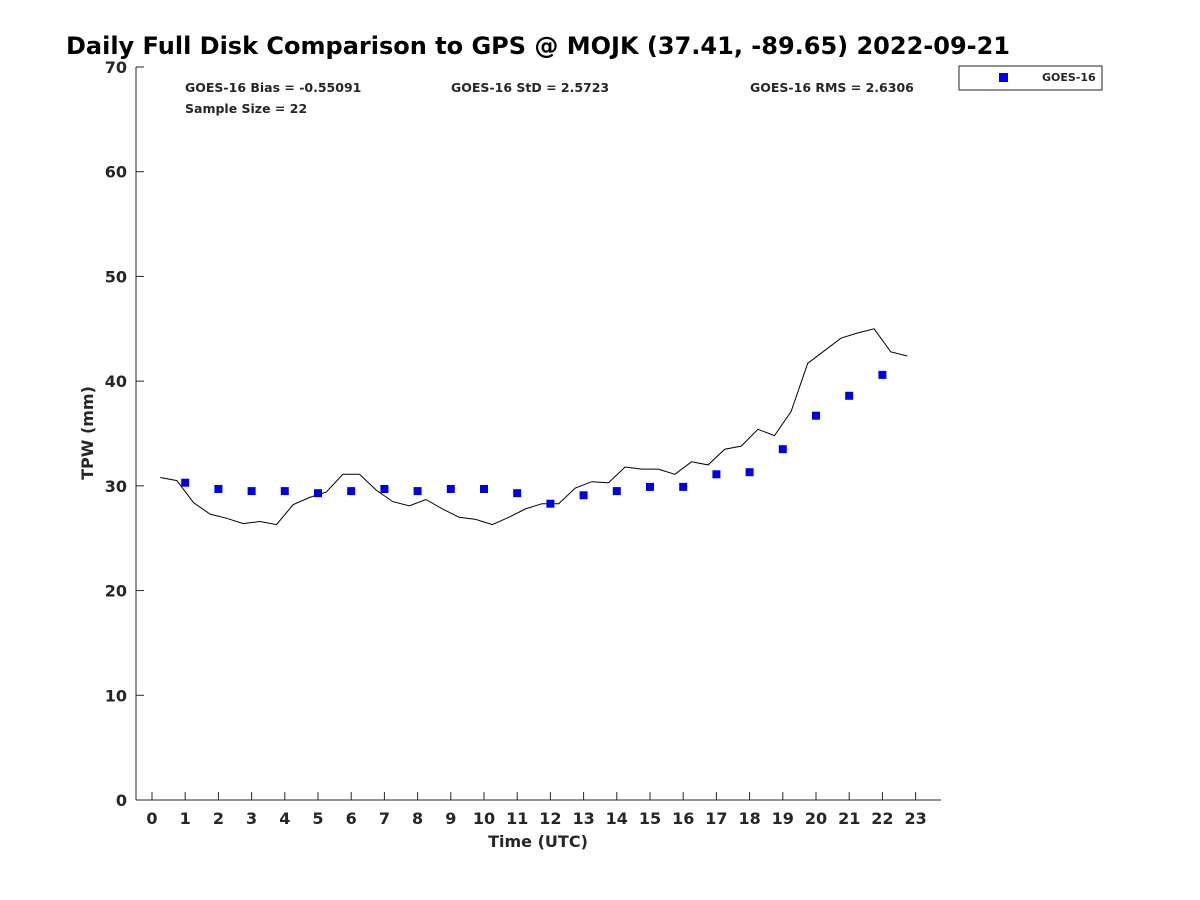 The width and height of the screenshot is (1200, 900). I want to click on legend-box, so click(1030, 78).